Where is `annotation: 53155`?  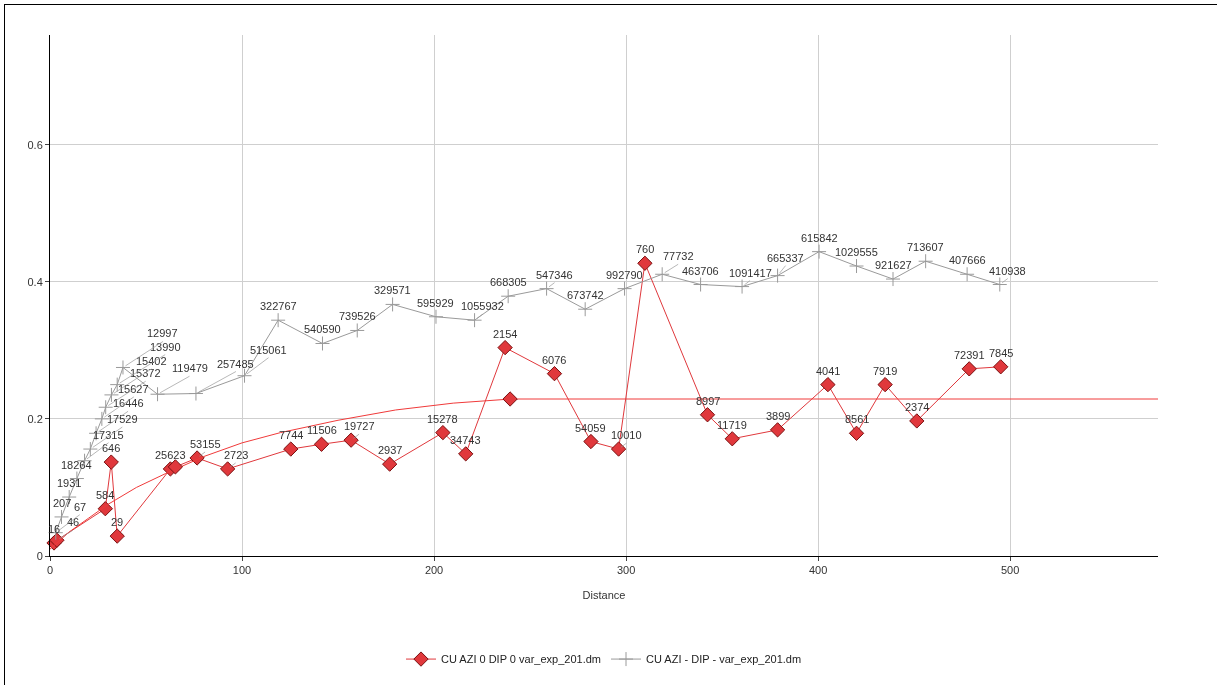 annotation: 53155 is located at coordinates (205, 444).